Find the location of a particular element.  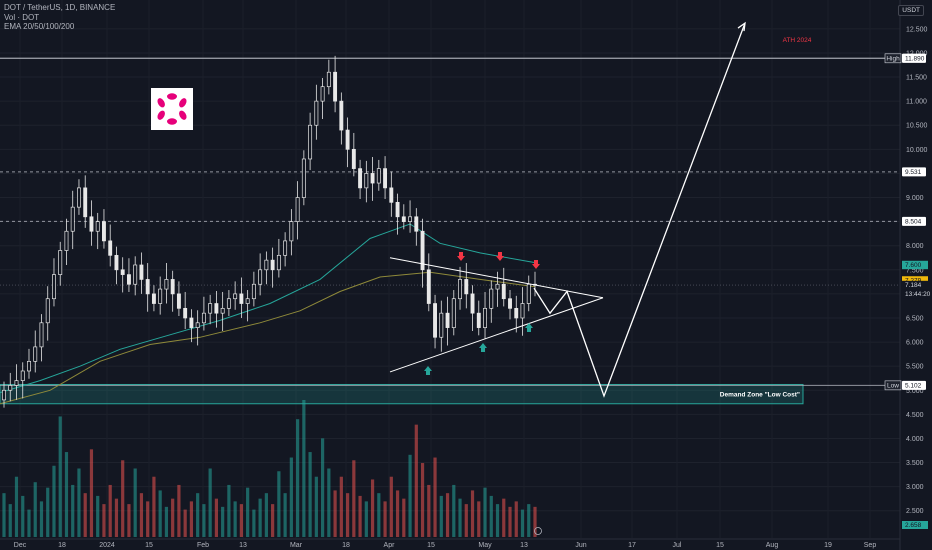

signal-arrows is located at coordinates (483, 393).